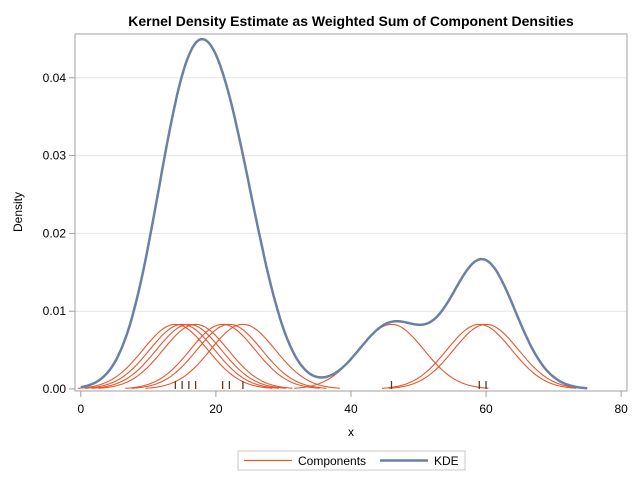 This screenshot has height=485, width=640. What do you see at coordinates (351, 432) in the screenshot?
I see `x-axis-label: x` at bounding box center [351, 432].